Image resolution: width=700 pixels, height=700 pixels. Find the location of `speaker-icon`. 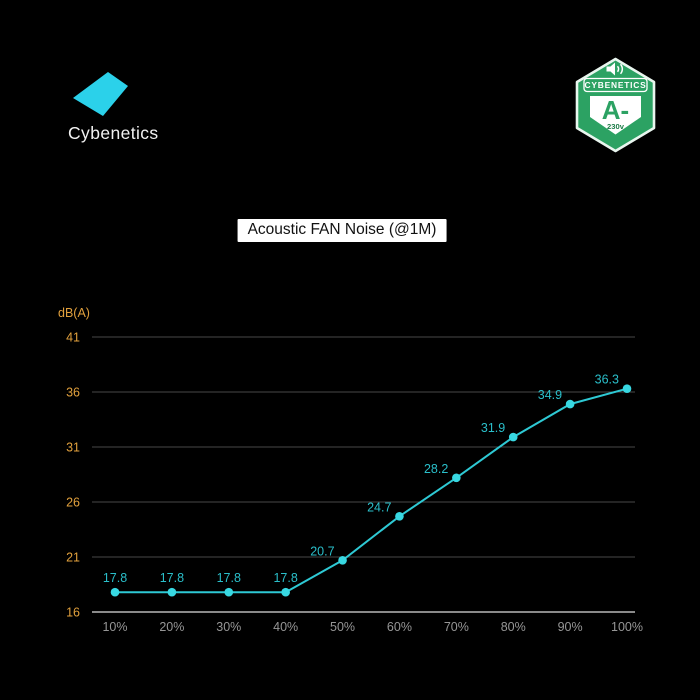

speaker-icon is located at coordinates (615, 69).